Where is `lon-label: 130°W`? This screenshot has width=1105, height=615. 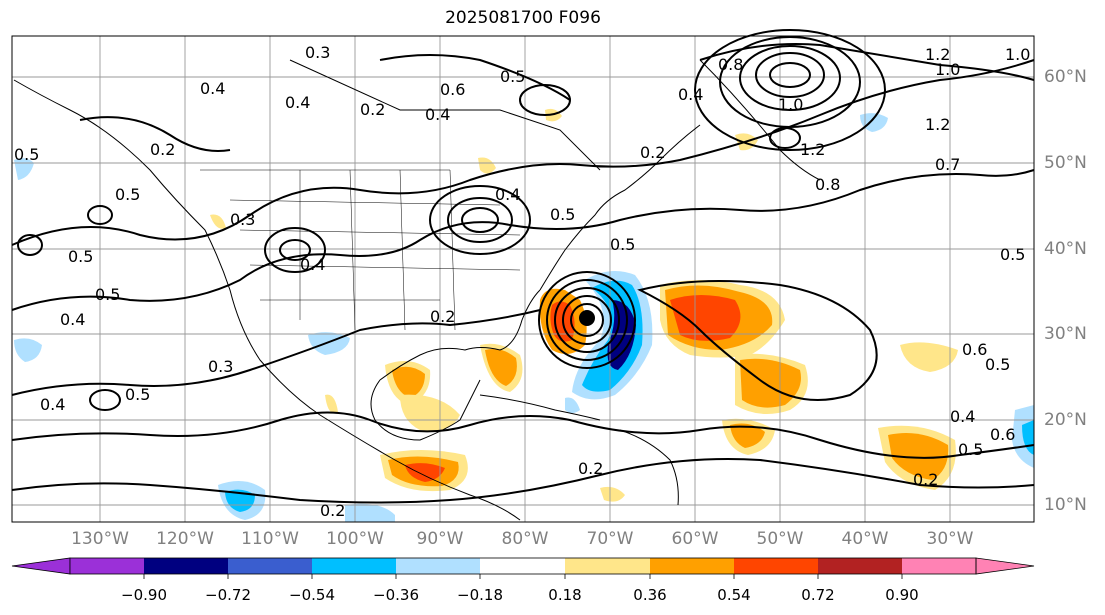 lon-label: 130°W is located at coordinates (100, 539).